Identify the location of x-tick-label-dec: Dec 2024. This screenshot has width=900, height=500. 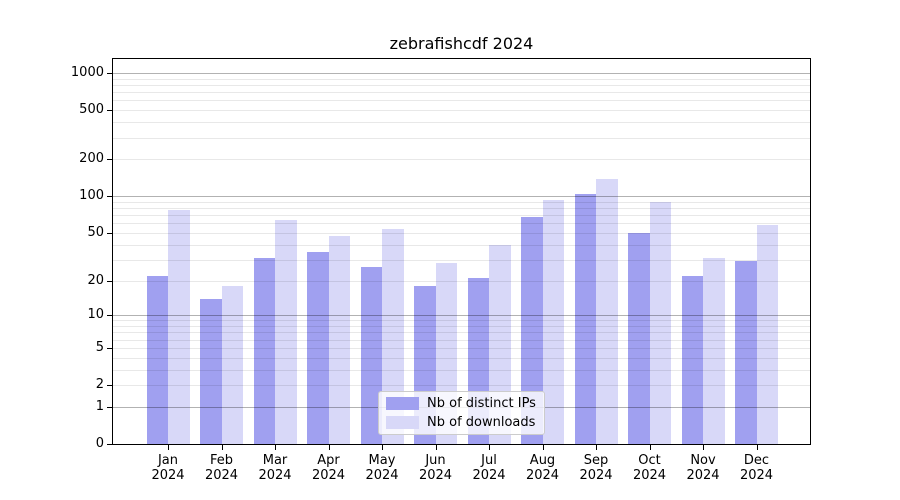
(756, 468).